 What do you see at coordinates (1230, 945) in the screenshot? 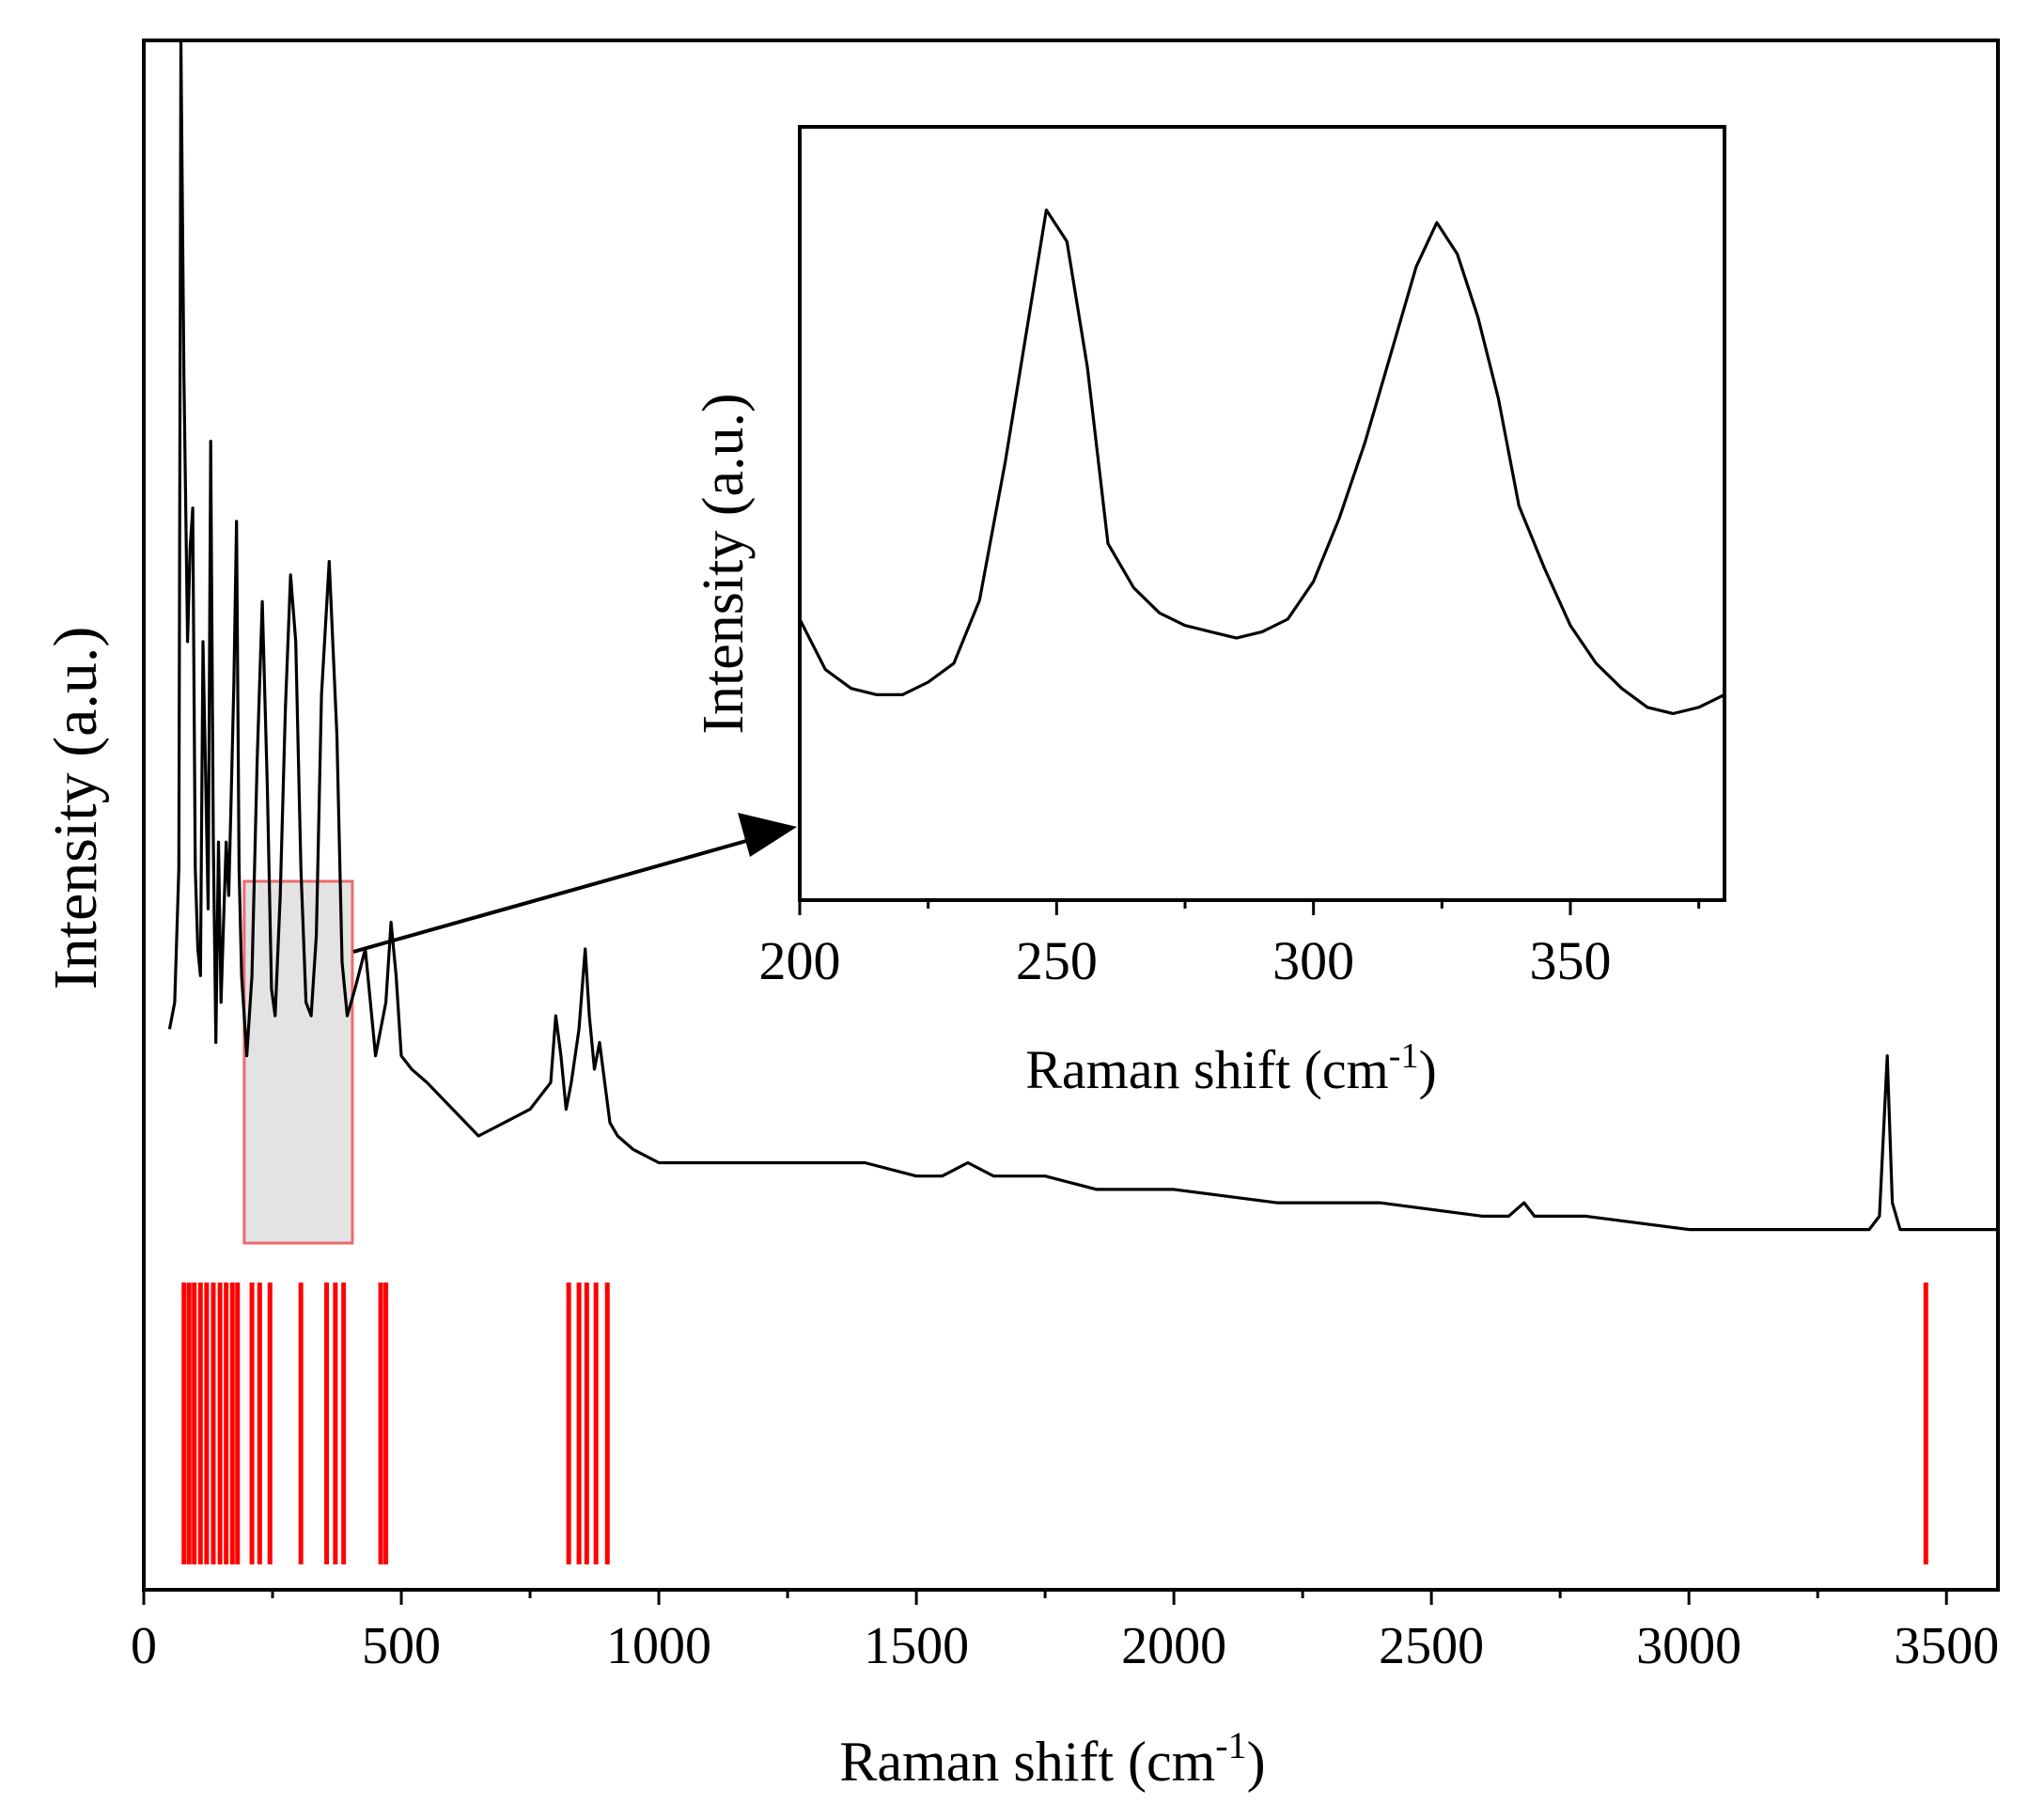
I see `inset-x-axis-ticks: 200 250 300 350` at bounding box center [1230, 945].